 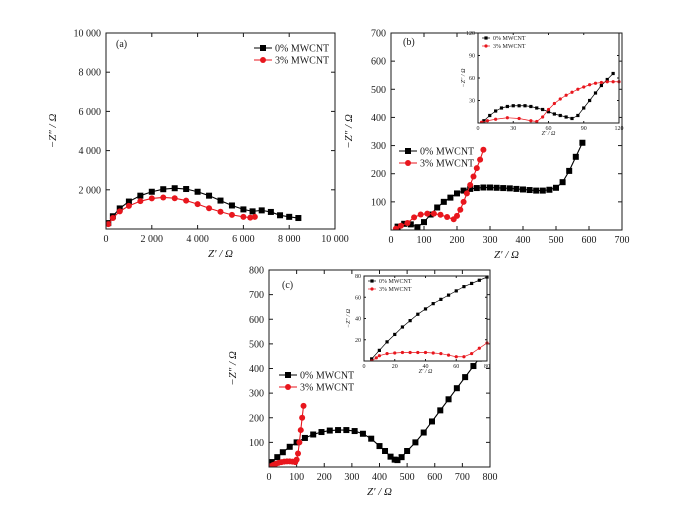 What do you see at coordinates (472, 102) in the screenshot?
I see `panel-b-inset-y-tick-label: 30` at bounding box center [472, 102].